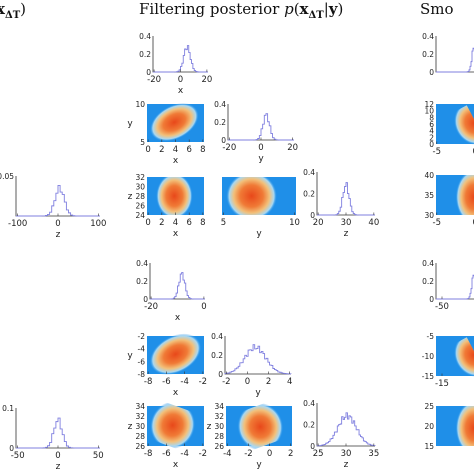 The image size is (474, 474). I want to click on density-blob-F1-yz, so click(252, 196).